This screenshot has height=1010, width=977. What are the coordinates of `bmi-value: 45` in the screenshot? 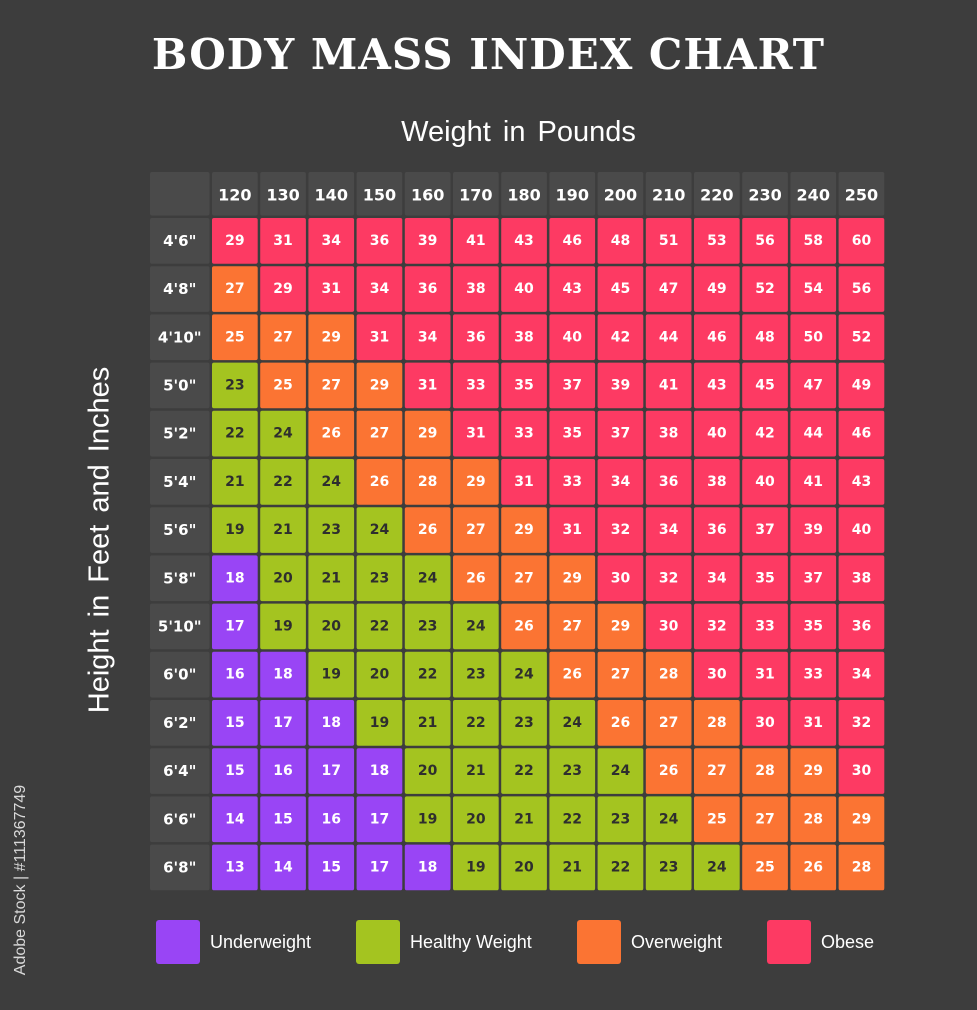 It's located at (764, 385).